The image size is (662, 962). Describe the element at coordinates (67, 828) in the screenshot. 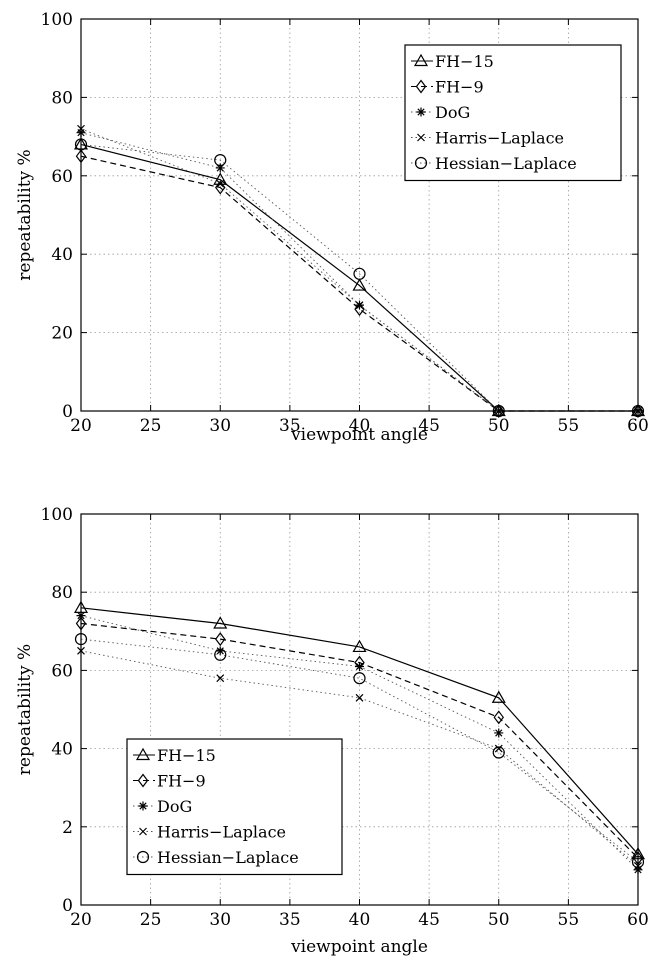

I see `y-tick-label: 2` at that location.